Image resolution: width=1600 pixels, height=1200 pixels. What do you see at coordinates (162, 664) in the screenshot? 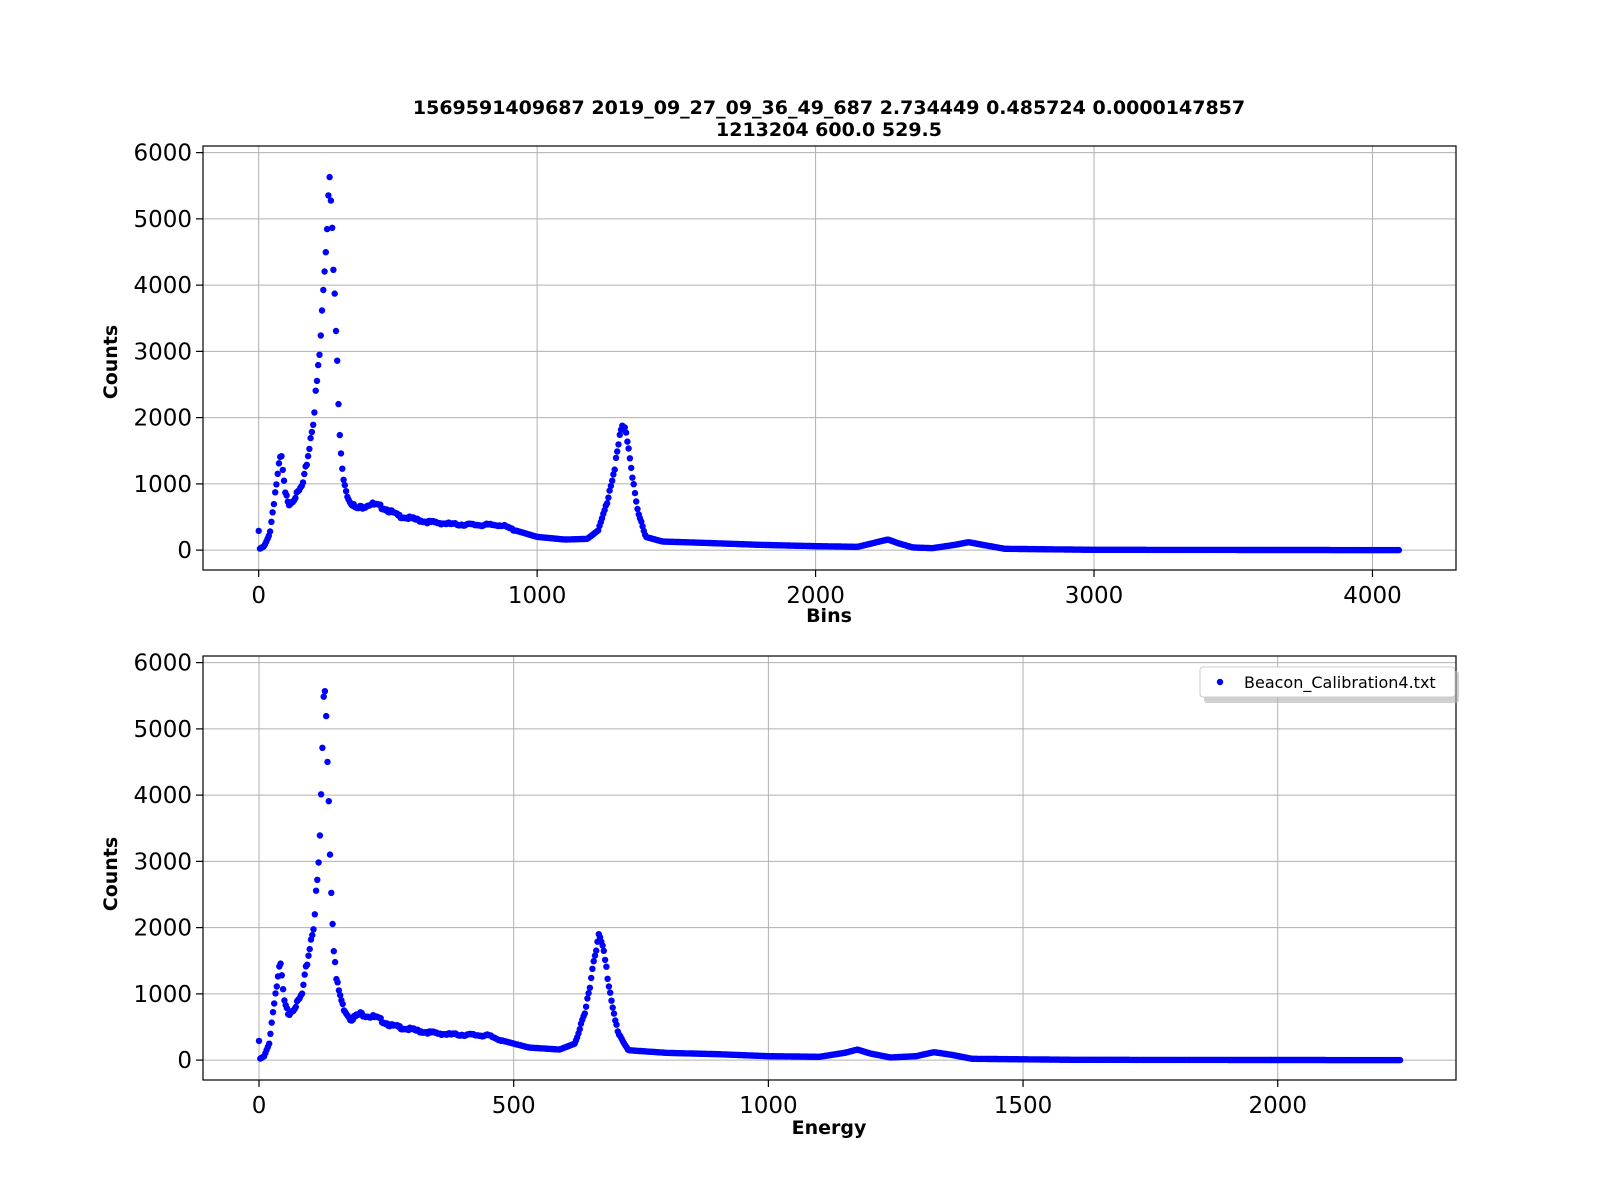
I see `y-tick-label: 6000` at bounding box center [162, 664].